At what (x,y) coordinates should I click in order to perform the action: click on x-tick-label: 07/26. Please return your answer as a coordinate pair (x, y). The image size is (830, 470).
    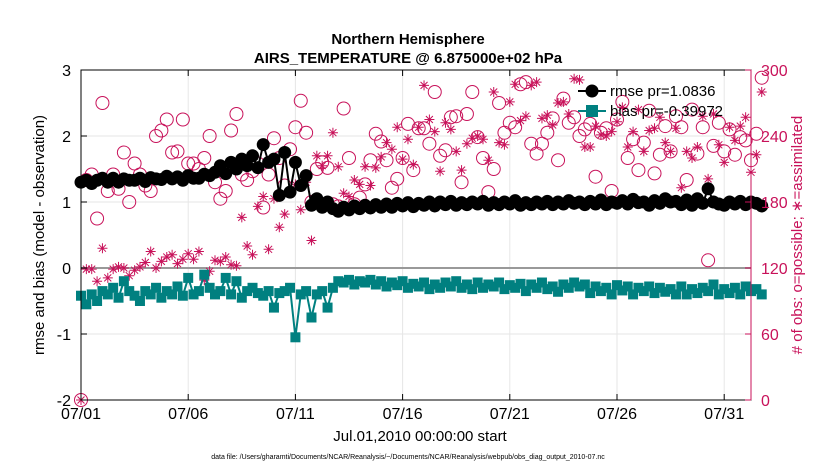
    Looking at the image, I should click on (617, 414).